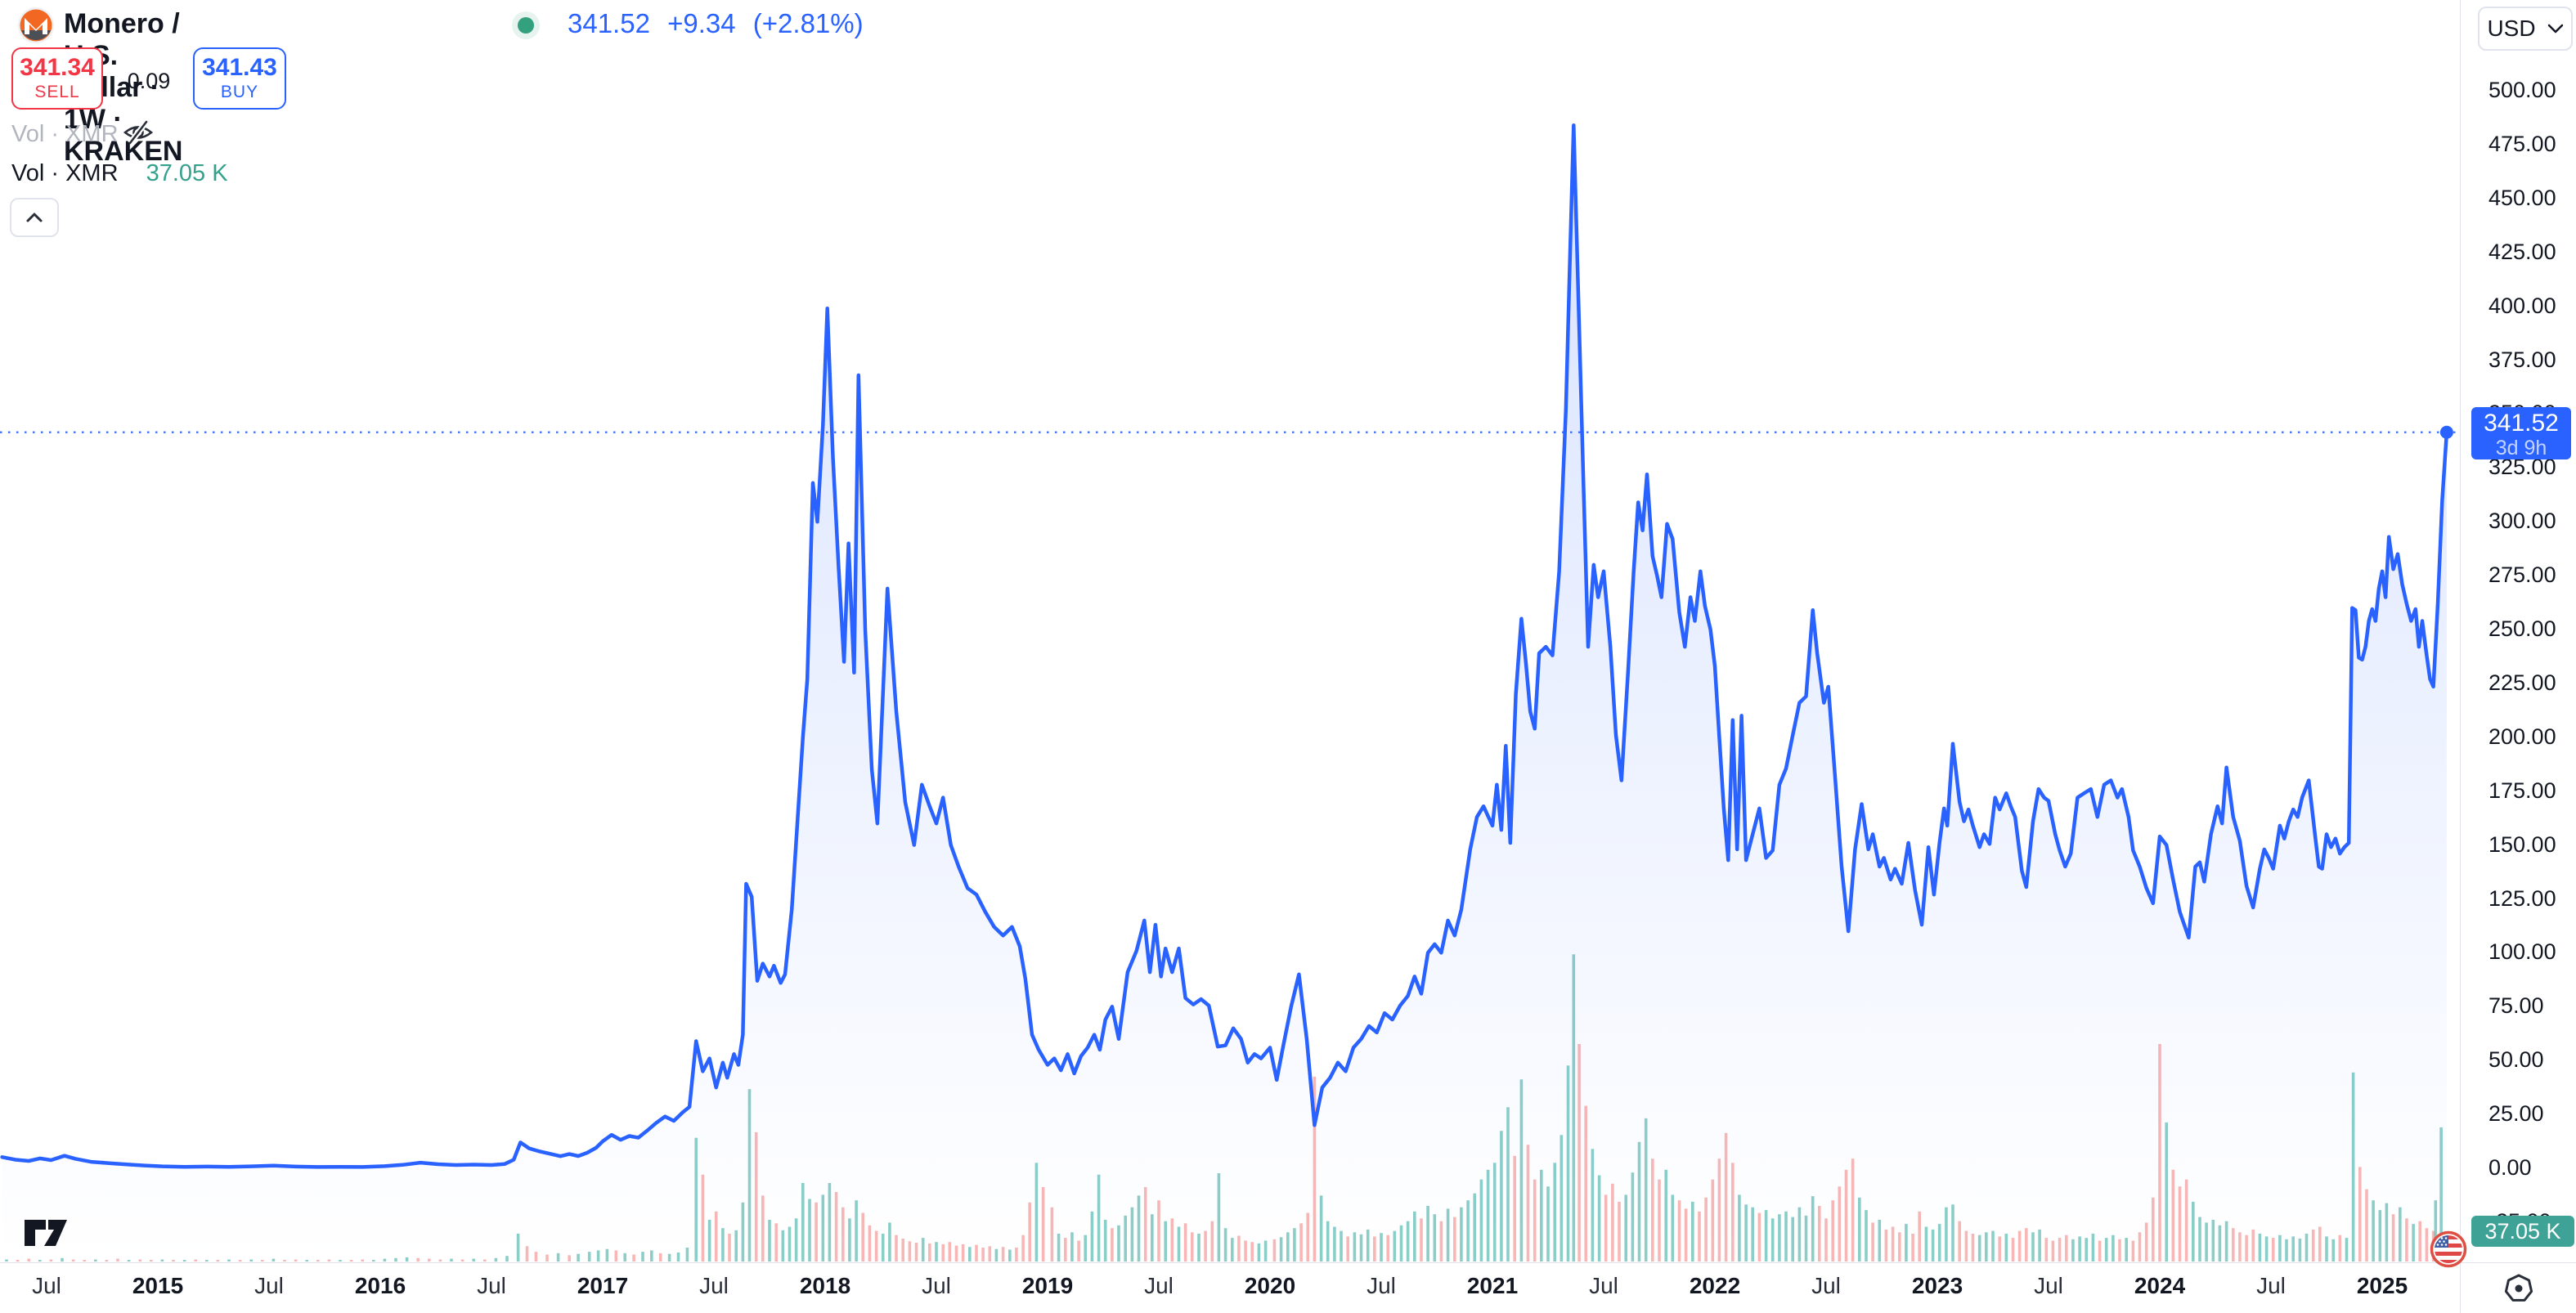 This screenshot has width=2576, height=1313. Describe the element at coordinates (2522, 197) in the screenshot. I see `price-tick: 450.00` at that location.